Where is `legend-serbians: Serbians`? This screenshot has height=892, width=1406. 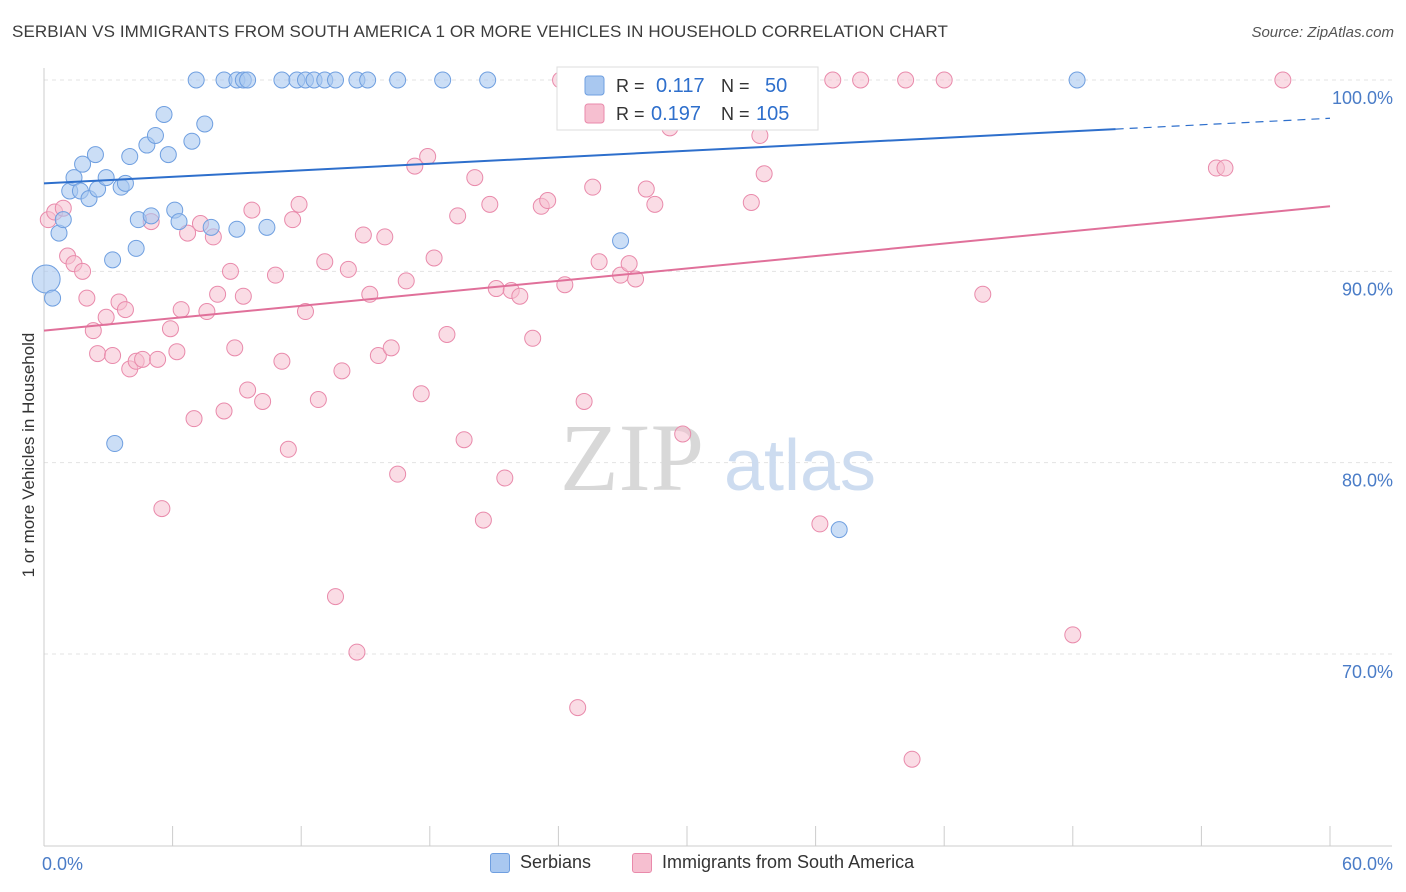 legend-serbians: Serbians is located at coordinates (540, 862).